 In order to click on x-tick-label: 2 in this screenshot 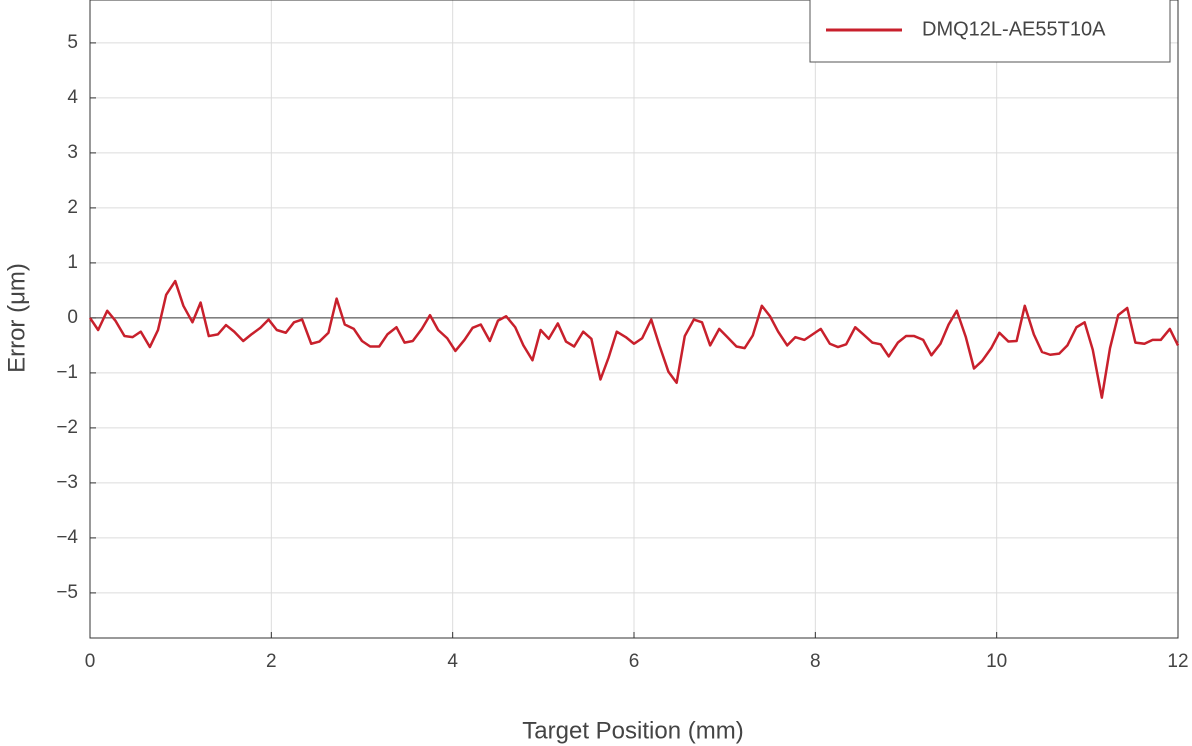, I will do `click(271, 661)`.